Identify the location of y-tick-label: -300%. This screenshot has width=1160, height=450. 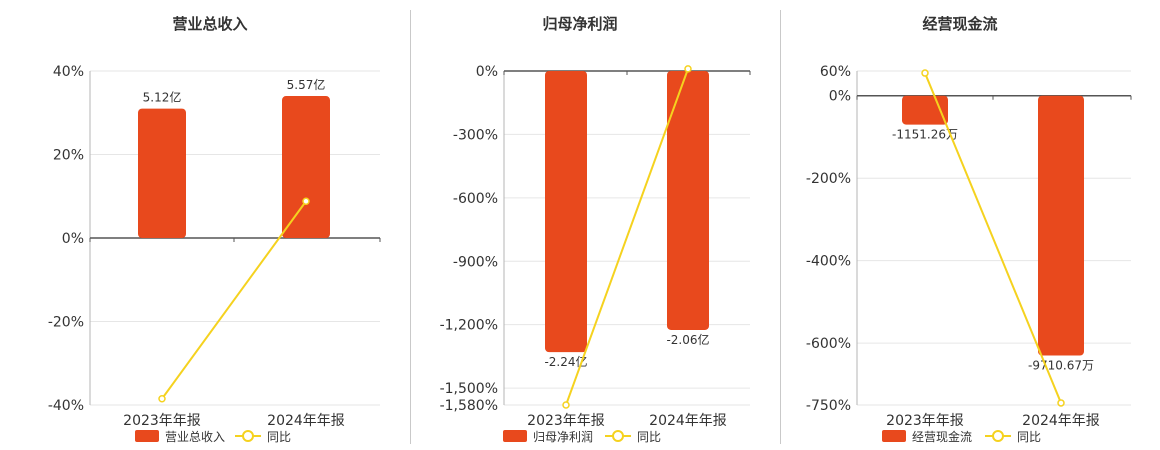
(475, 135).